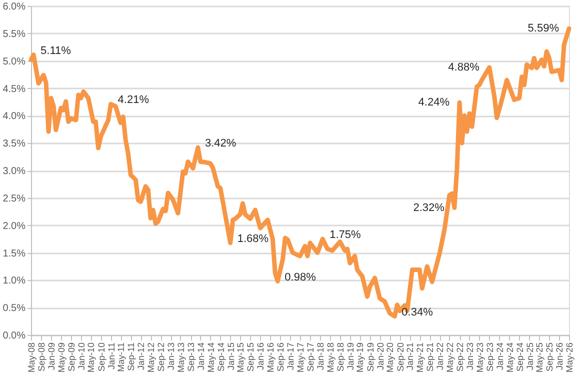 The image size is (582, 380). What do you see at coordinates (91, 357) in the screenshot?
I see `x-tick-label: May-10` at bounding box center [91, 357].